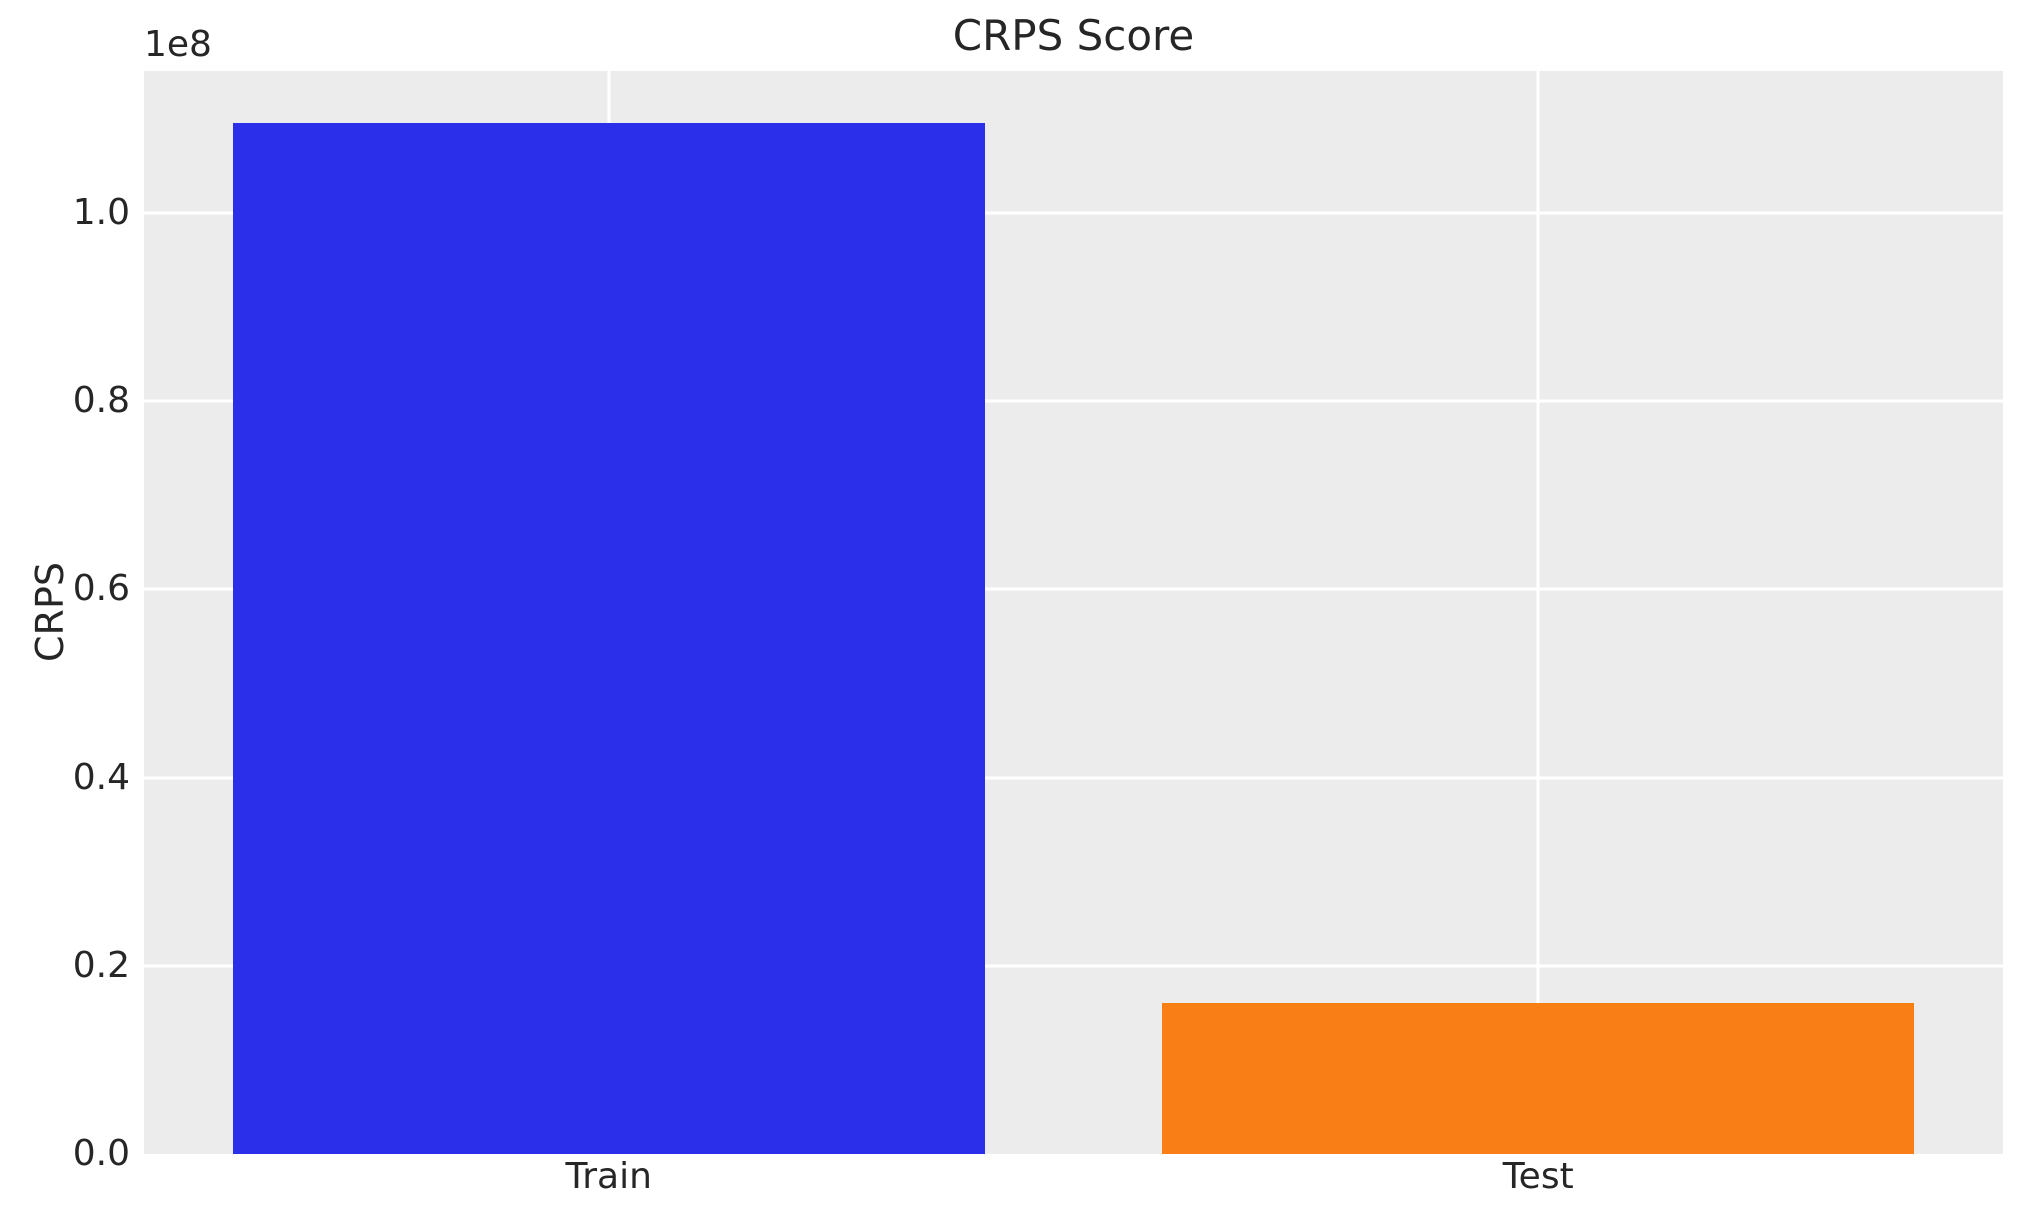  Describe the element at coordinates (1073, 1181) in the screenshot. I see `x-tick-labels: Train Test` at that location.